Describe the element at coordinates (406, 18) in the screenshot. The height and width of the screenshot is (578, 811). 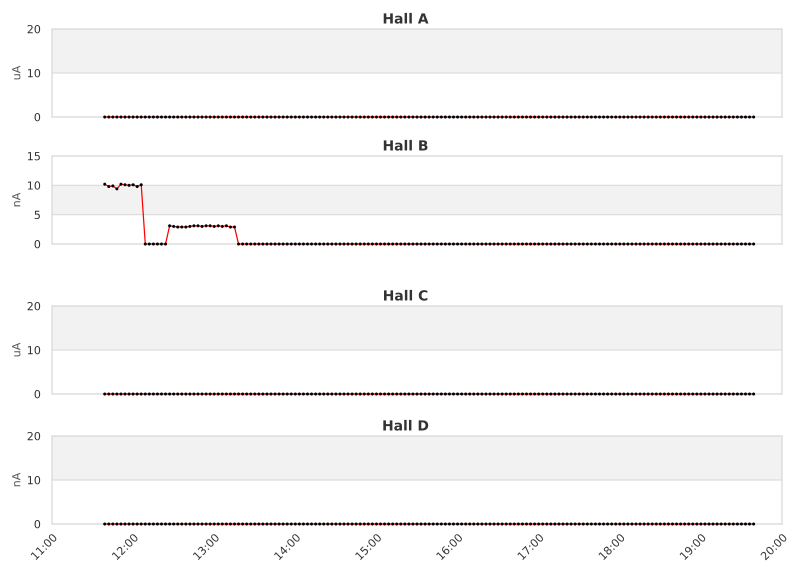
I see `chart-title: Hall A` at that location.